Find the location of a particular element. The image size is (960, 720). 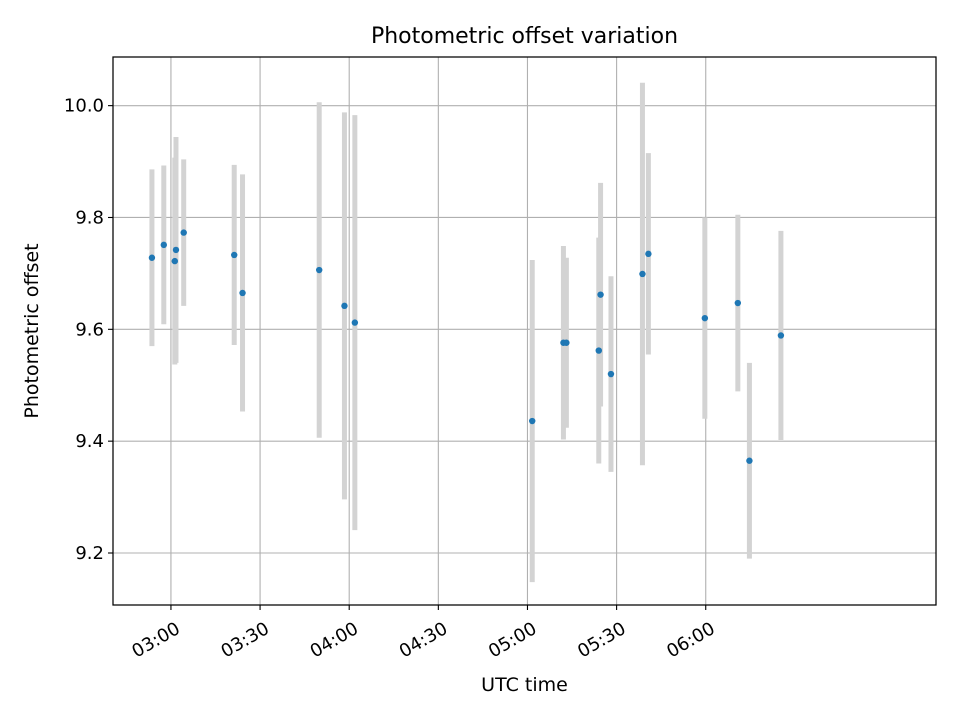

y-axis-label: Photometric offset is located at coordinates (32, 330).